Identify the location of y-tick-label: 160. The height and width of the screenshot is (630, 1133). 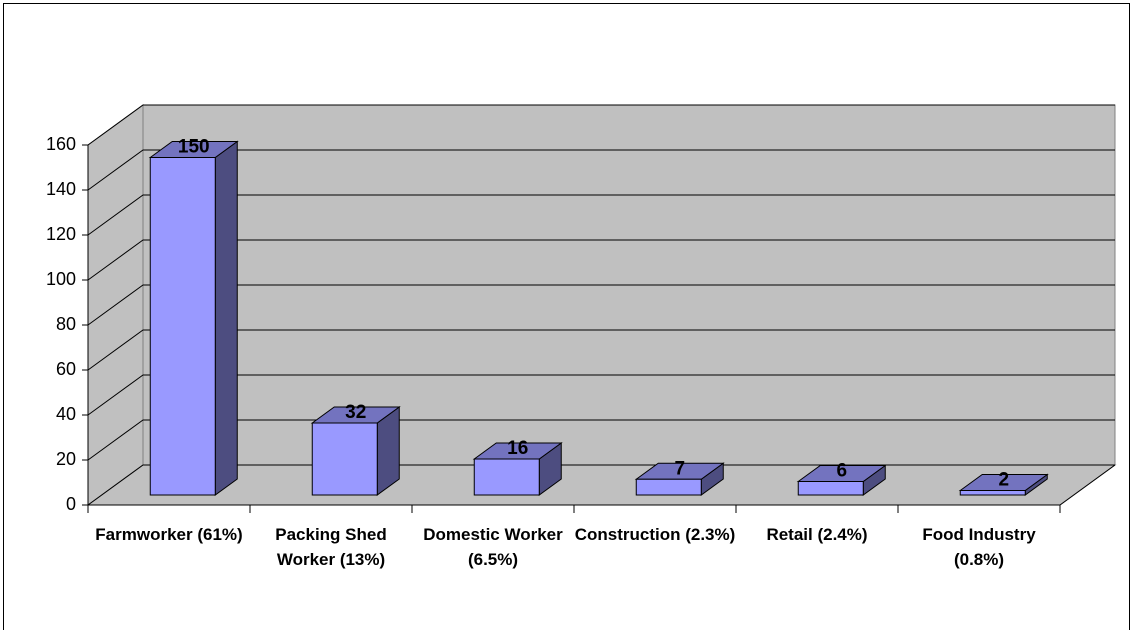
(61, 144).